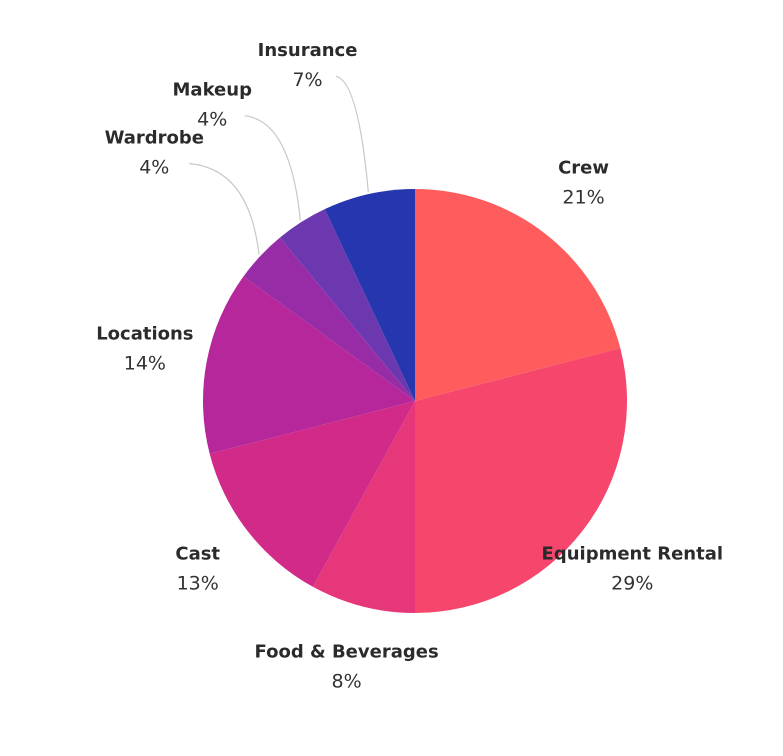  Describe the element at coordinates (347, 651) in the screenshot. I see `label-food-beverages: Food & Beverages` at that location.